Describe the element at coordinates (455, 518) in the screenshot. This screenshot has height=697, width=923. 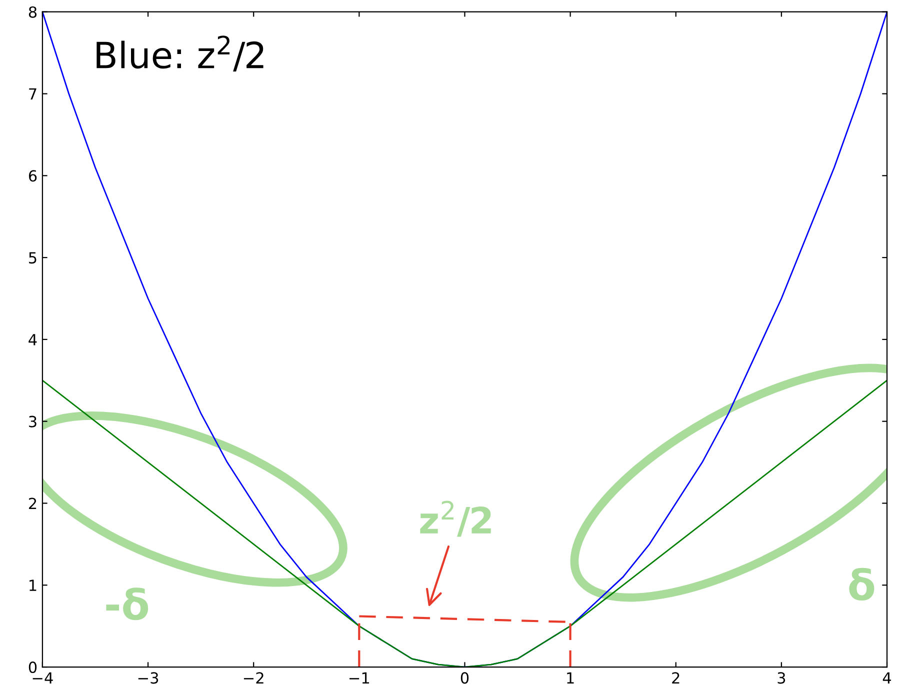
I see `annotation: z$^{2}$/2` at that location.